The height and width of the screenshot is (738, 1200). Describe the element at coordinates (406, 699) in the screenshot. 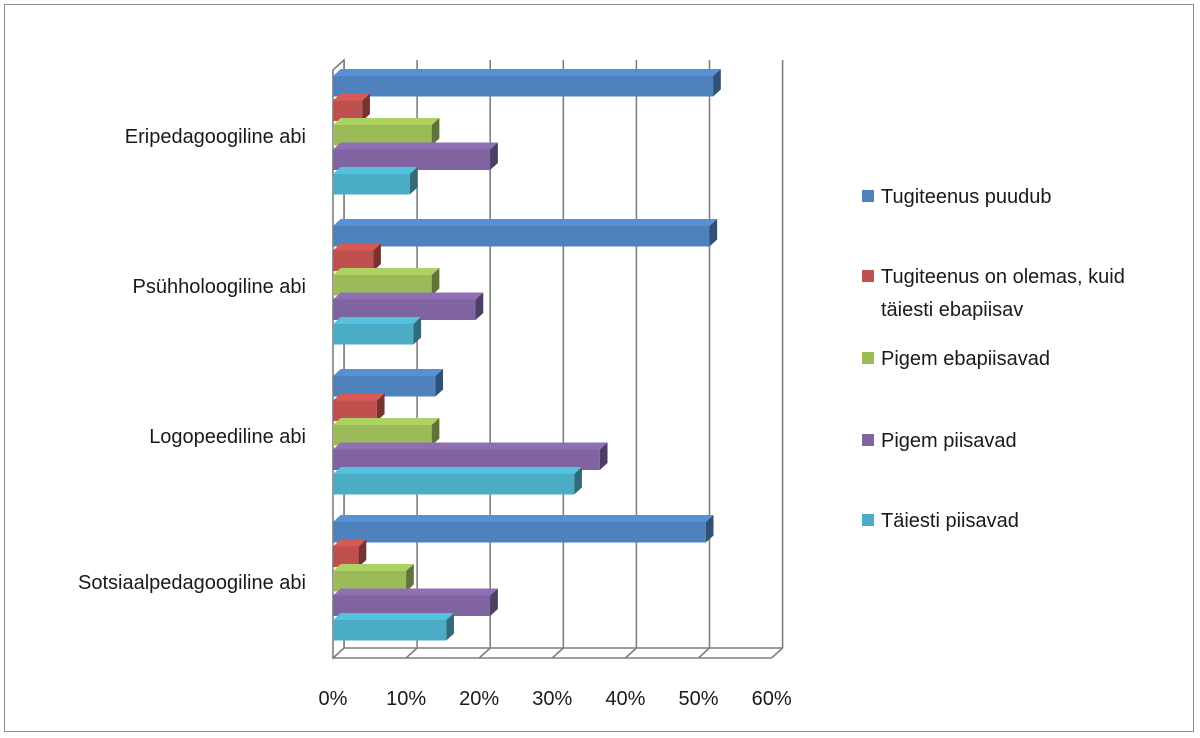

I see `x-tick-label: 10%` at that location.